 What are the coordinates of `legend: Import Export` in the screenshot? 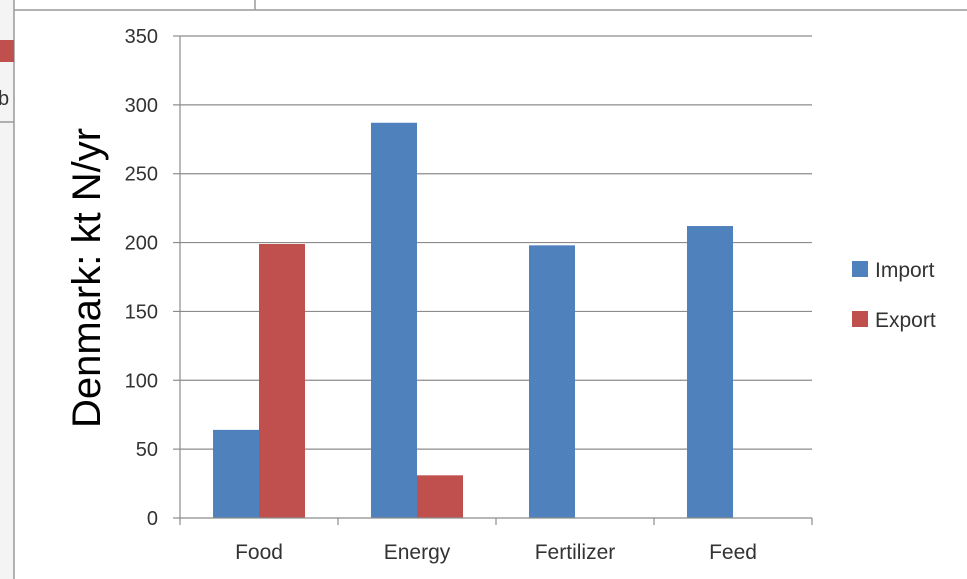 It's located at (894, 295).